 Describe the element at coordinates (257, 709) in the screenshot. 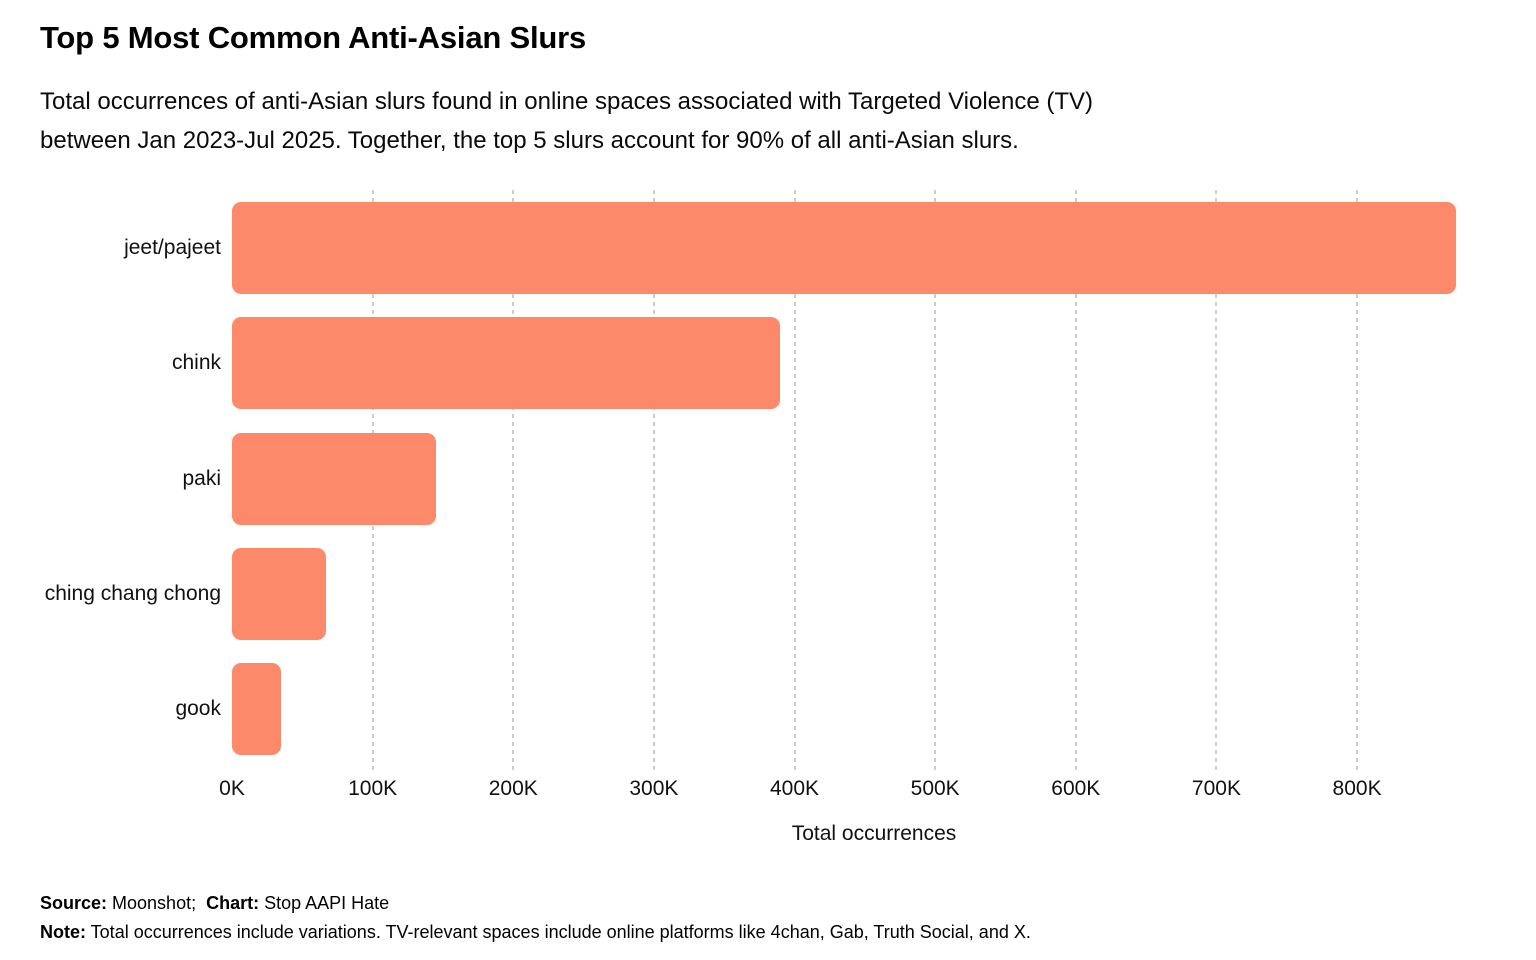

I see `bar-gook` at that location.